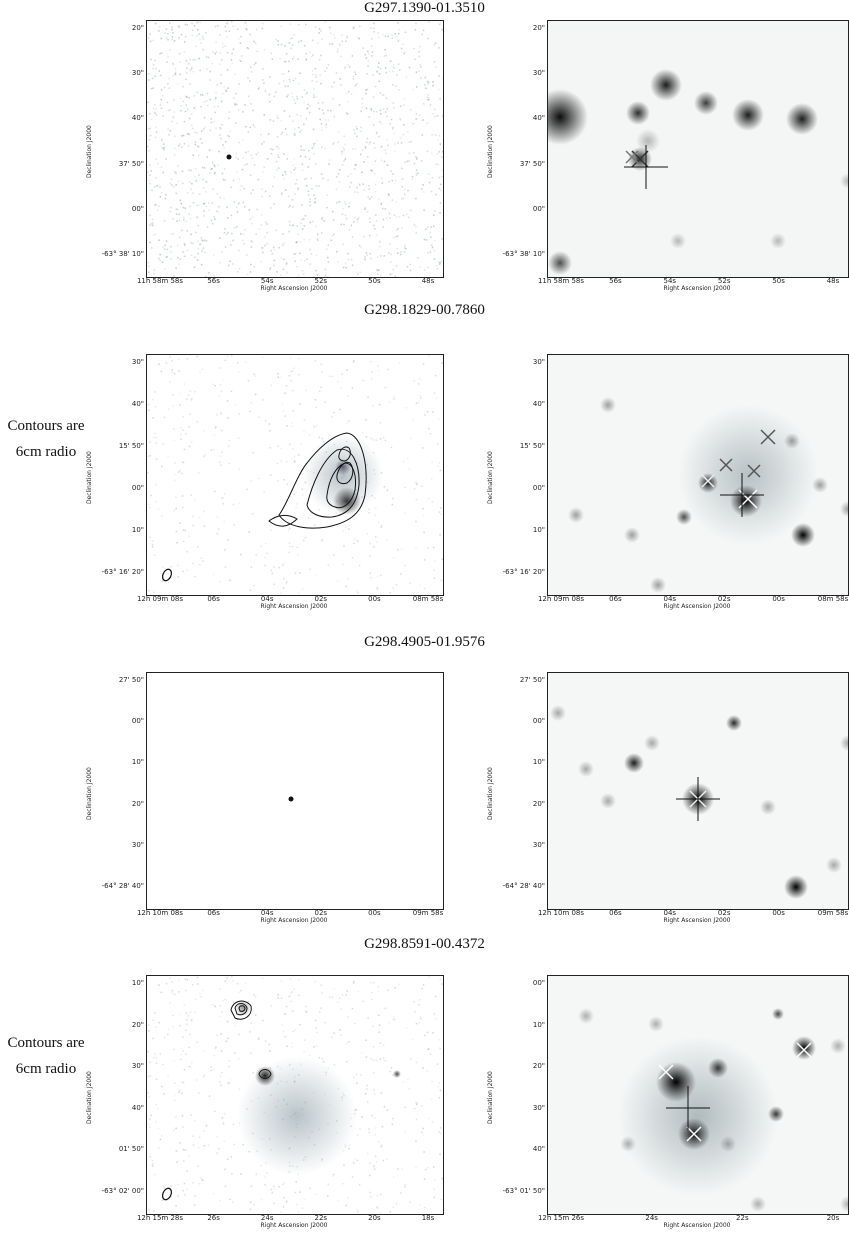 This screenshot has width=849, height=1235. What do you see at coordinates (213, 913) in the screenshot?
I see `x-tick-label: 06s` at bounding box center [213, 913].